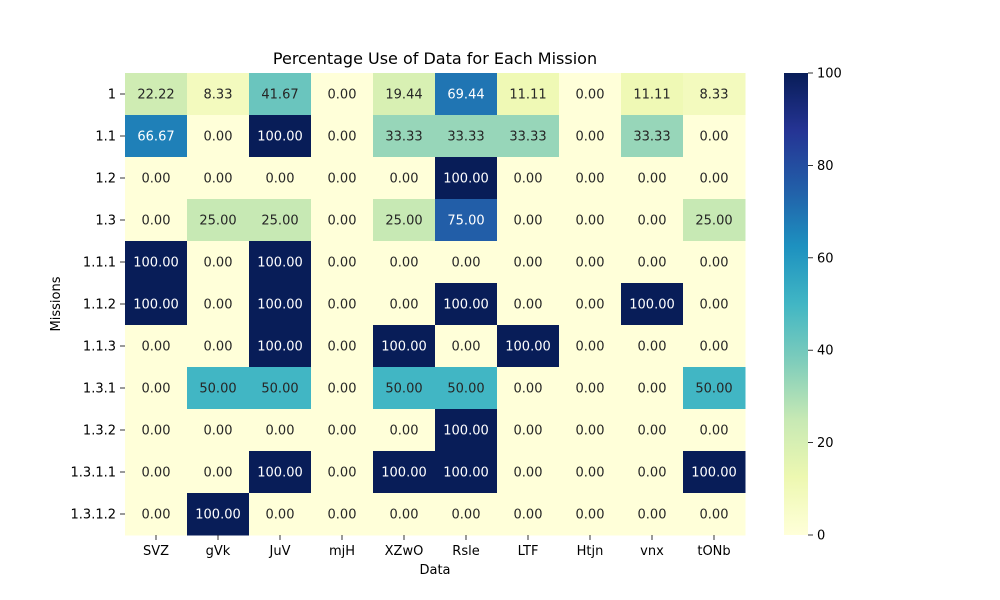 The height and width of the screenshot is (600, 1000). Describe the element at coordinates (218, 551) in the screenshot. I see `x-tick-label: gVk` at that location.